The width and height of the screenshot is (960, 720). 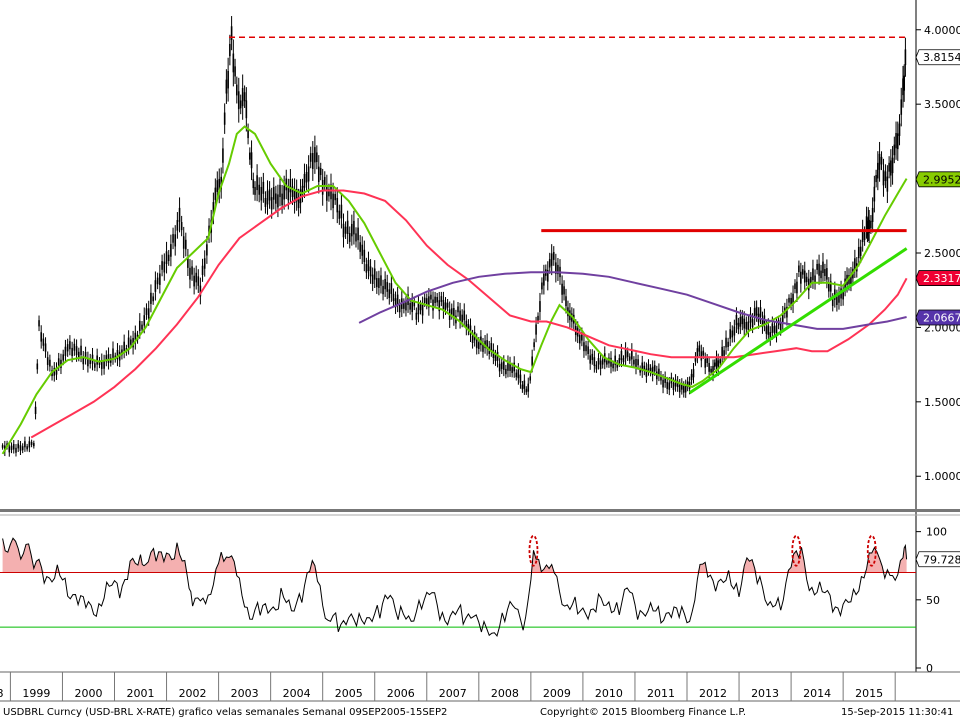 I want to click on price-y-tick-label: 2.5000, so click(x=942, y=253).